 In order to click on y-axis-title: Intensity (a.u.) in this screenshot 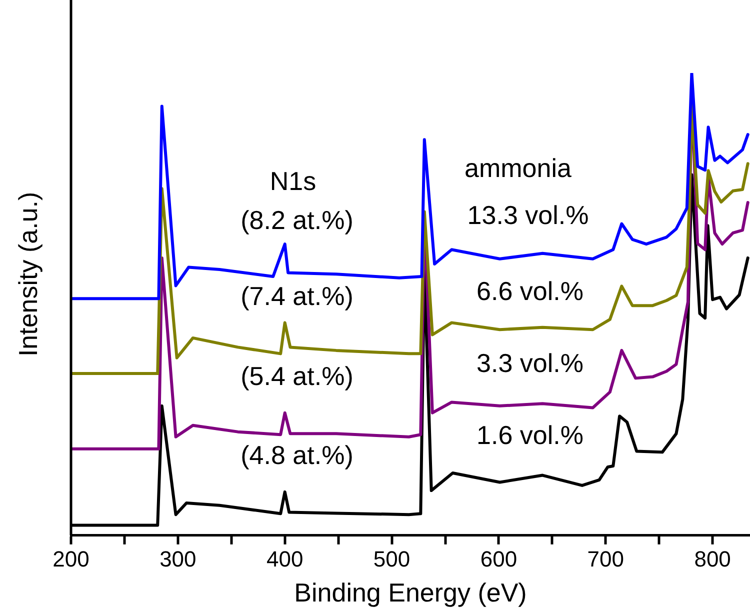, I will do `click(28, 274)`.